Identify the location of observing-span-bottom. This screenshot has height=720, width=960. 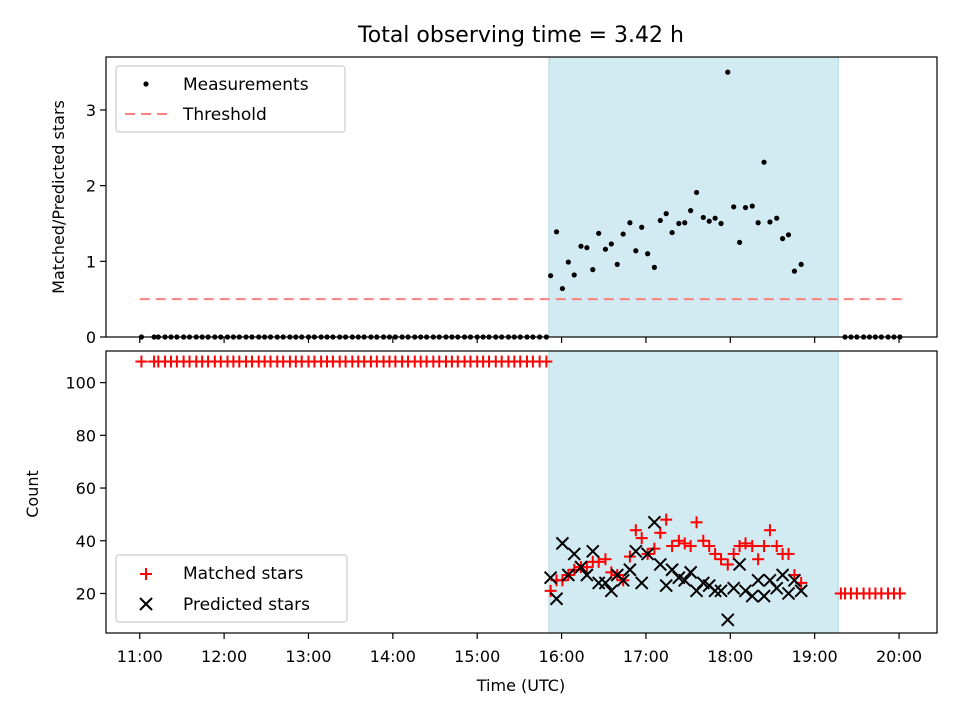
(693, 492).